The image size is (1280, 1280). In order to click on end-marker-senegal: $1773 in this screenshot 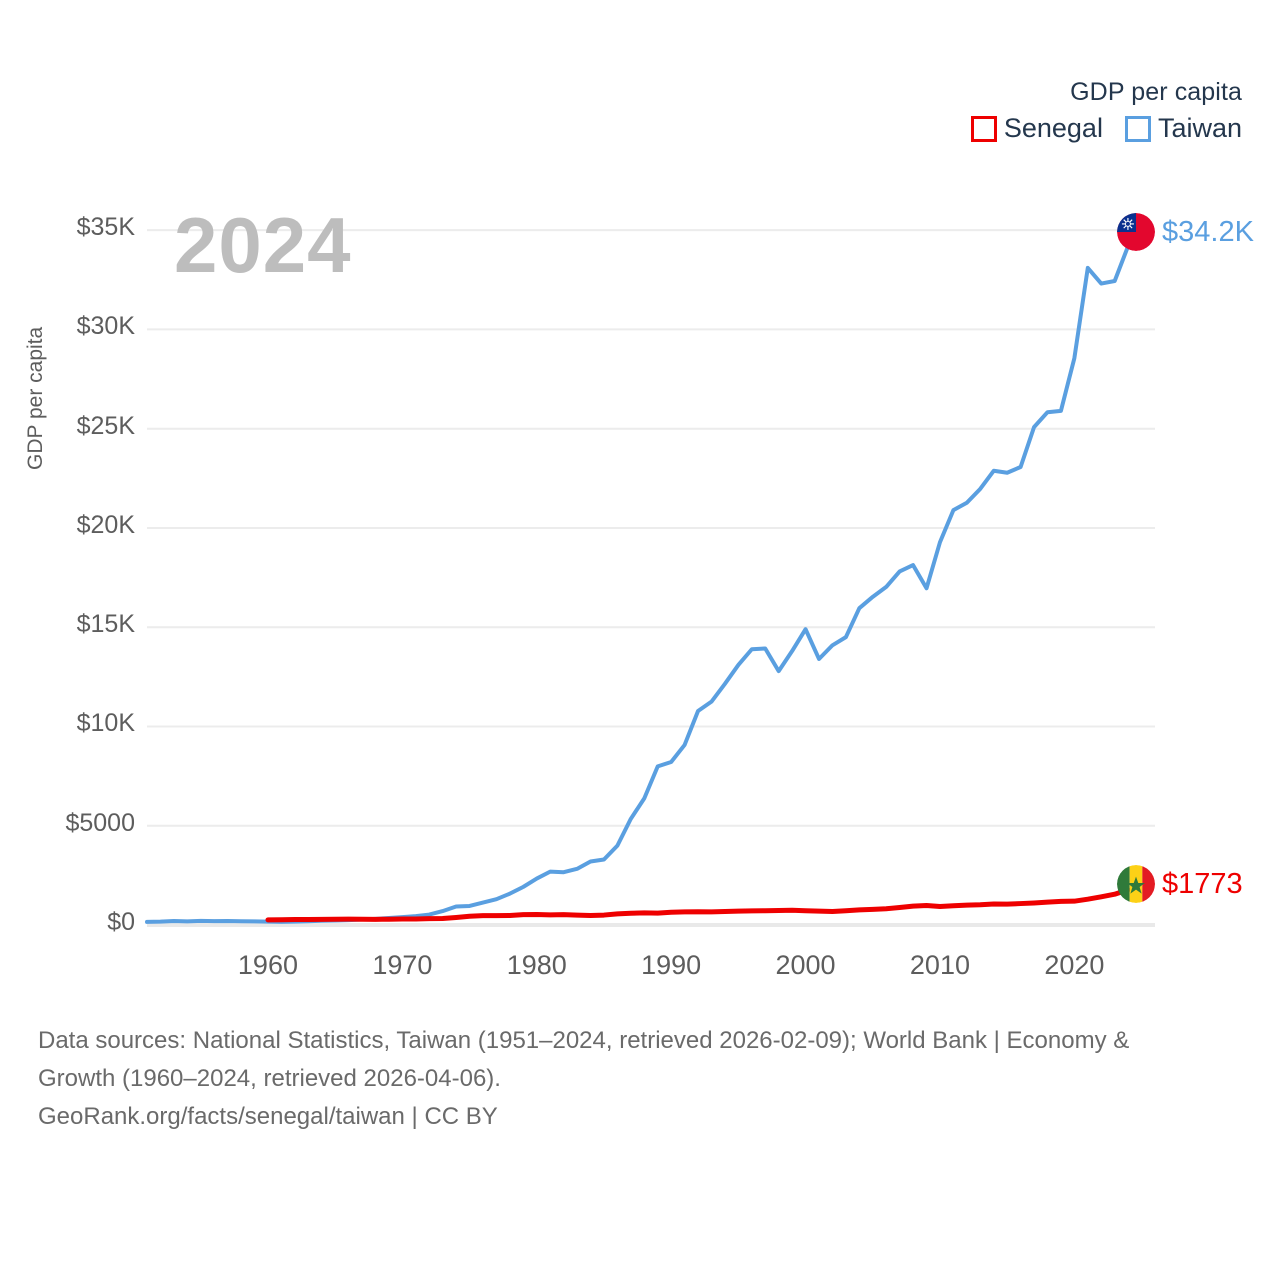, I will do `click(1180, 884)`.